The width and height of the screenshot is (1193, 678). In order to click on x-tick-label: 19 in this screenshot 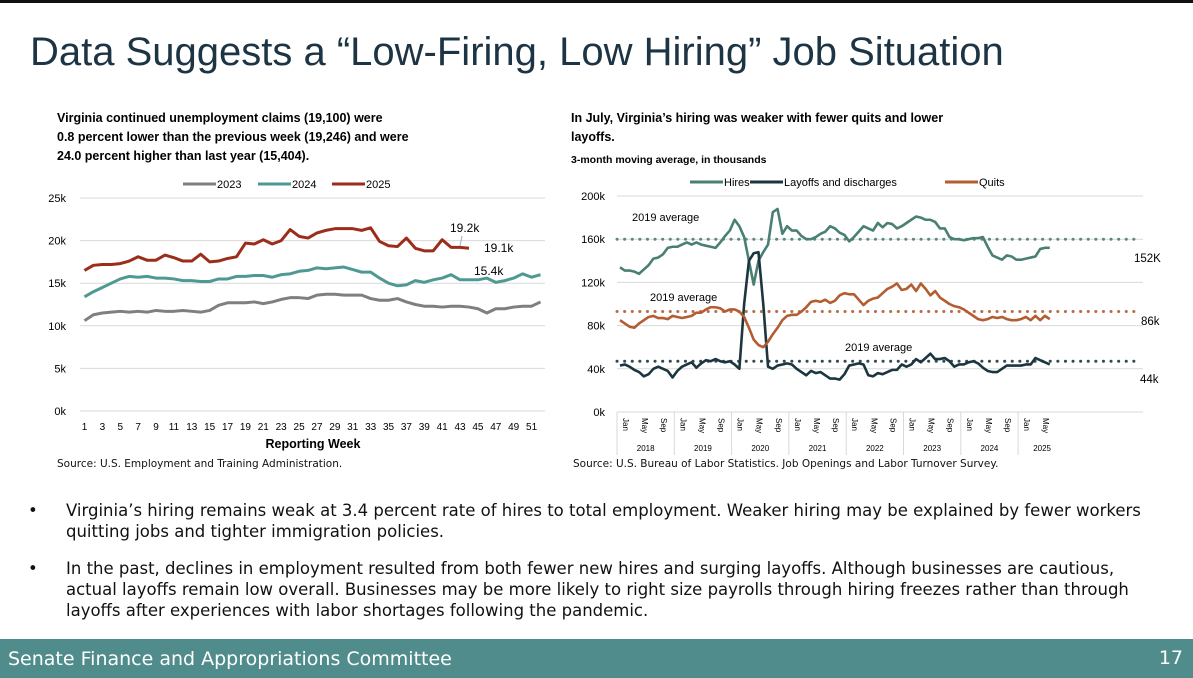, I will do `click(246, 427)`.